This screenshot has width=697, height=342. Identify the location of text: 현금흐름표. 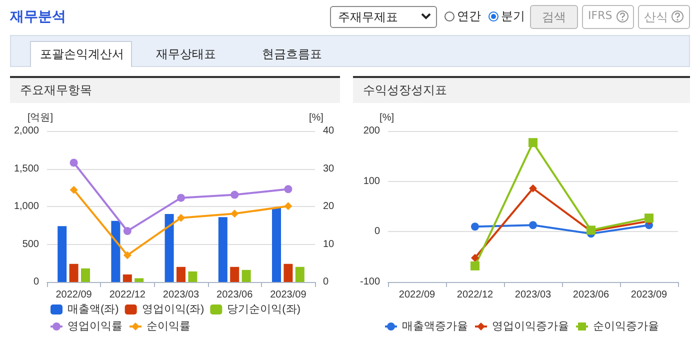
(292, 54).